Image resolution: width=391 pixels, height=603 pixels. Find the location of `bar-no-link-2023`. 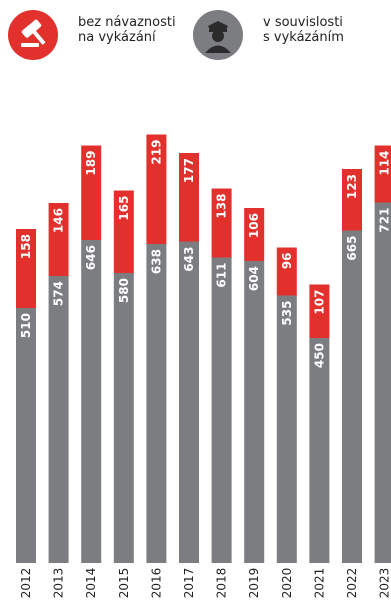

bar-no-link-2023 is located at coordinates (382, 174).